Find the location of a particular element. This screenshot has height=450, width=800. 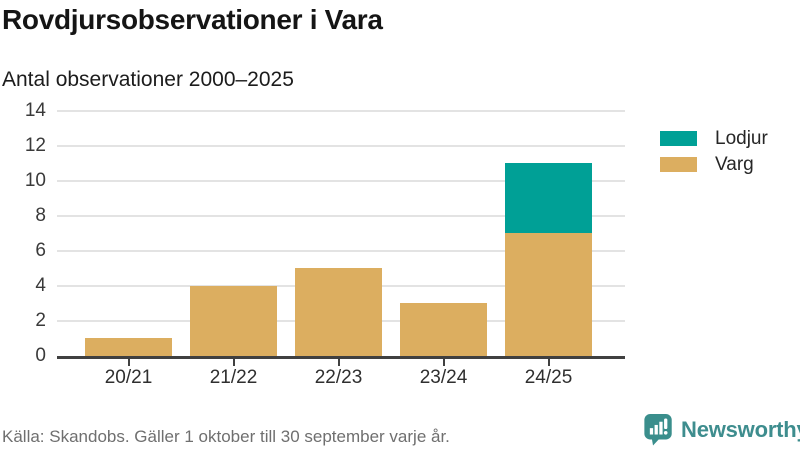

x-axis-line is located at coordinates (341, 357).